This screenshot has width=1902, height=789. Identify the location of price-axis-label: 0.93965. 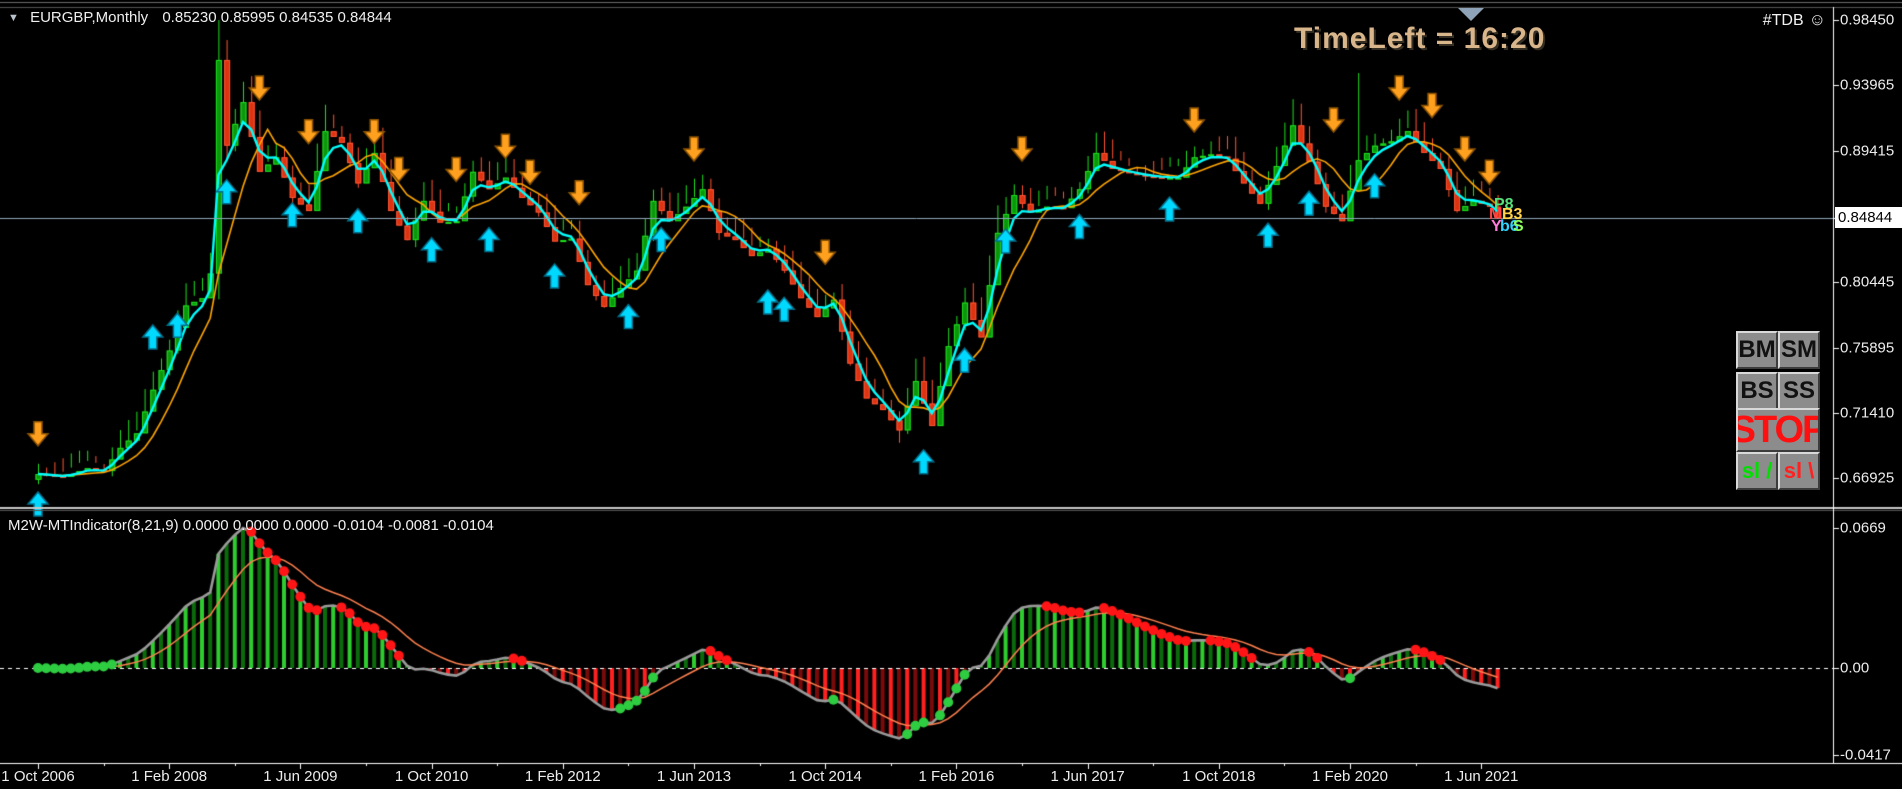
(1867, 85).